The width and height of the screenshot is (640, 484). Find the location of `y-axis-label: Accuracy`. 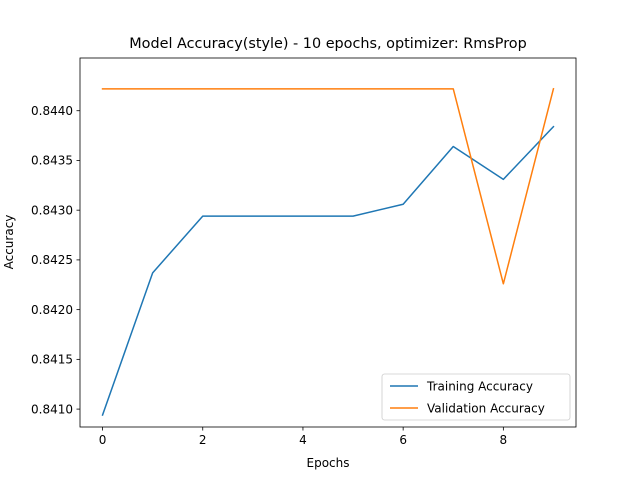

y-axis-label: Accuracy is located at coordinates (9, 242).